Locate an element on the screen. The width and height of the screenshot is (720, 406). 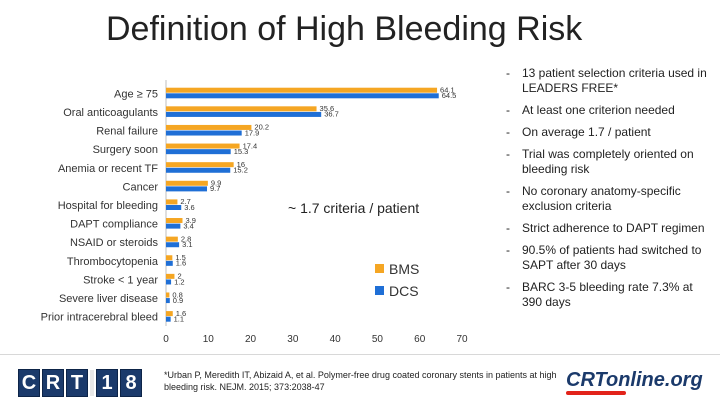
bullet-item: - At least one criterion needed is located at coordinates (611, 110).